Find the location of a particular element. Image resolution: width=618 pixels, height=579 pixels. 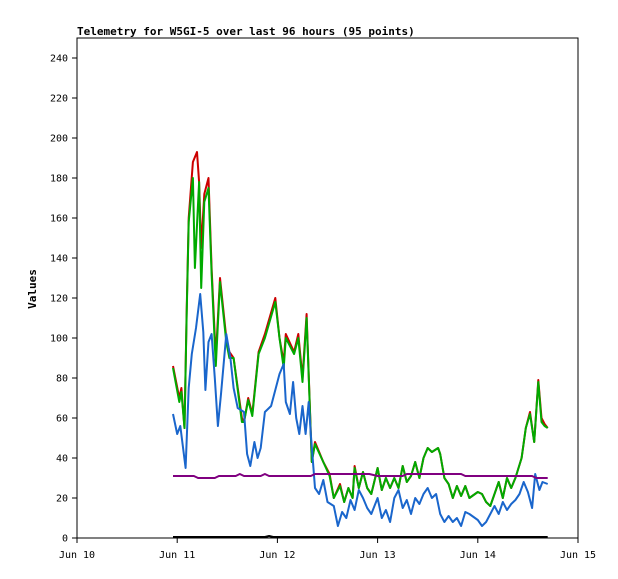

x-tick-label: Jun 12 is located at coordinates (277, 555).